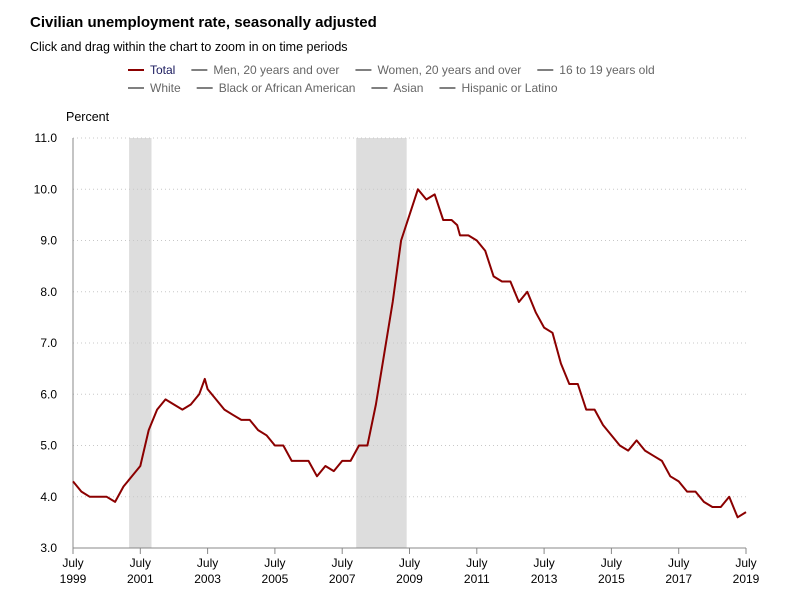  Describe the element at coordinates (544, 579) in the screenshot. I see `x-tick-year: 2013` at that location.